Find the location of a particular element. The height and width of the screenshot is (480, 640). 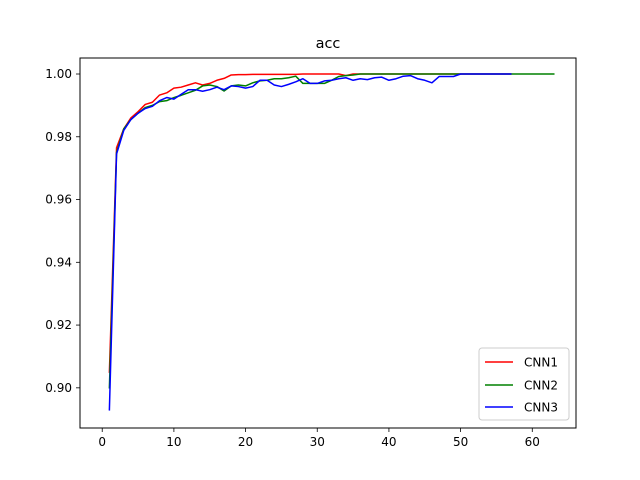

y-tick-label: 0.96 is located at coordinates (58, 200).